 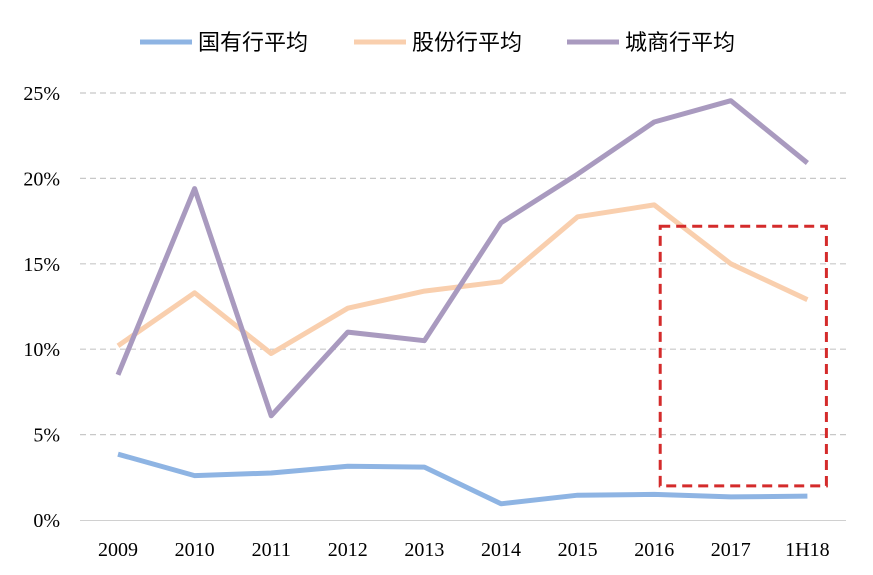 I want to click on x-tick-label: 2011, so click(x=271, y=550).